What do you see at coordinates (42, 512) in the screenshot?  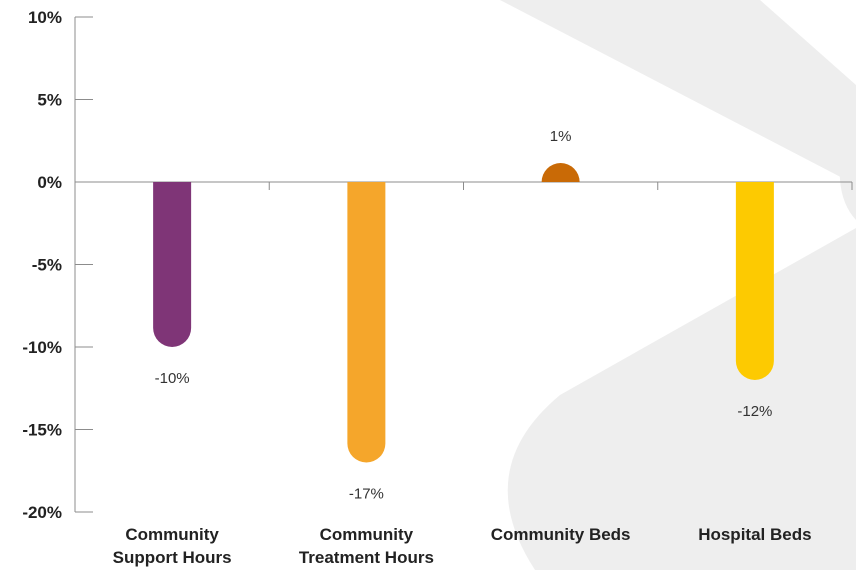 I see `y-tick-label: -20%` at bounding box center [42, 512].